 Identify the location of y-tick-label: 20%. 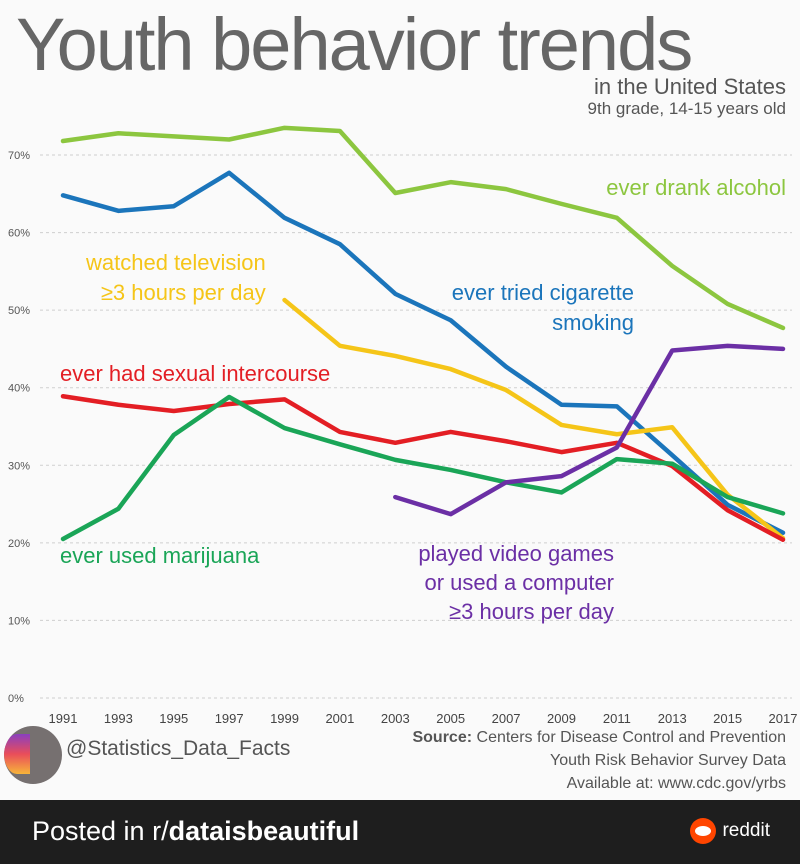
(19, 544).